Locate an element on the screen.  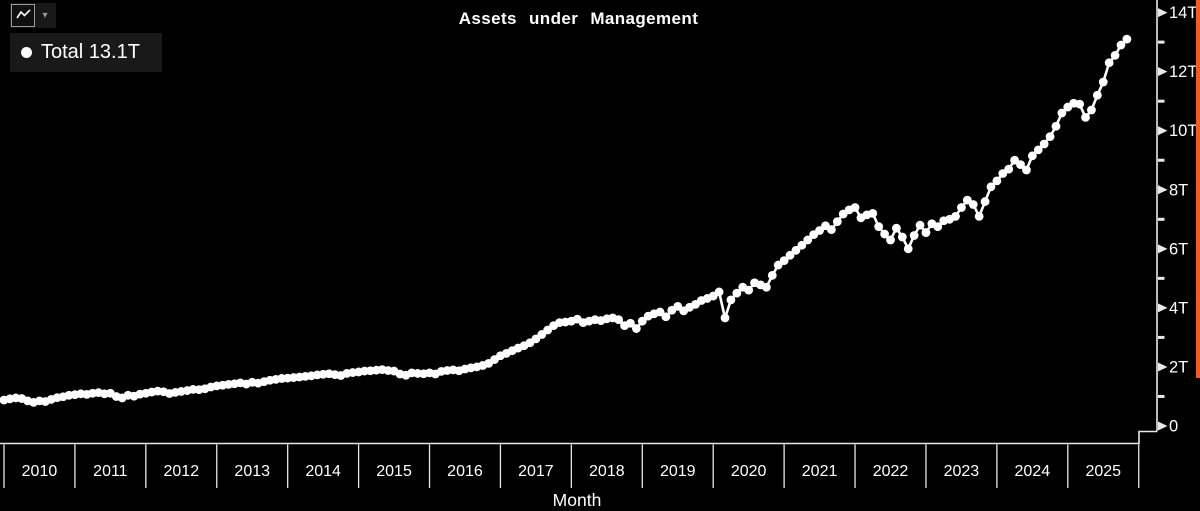
y-axis-ticks: 0 2T 4T 6T 8T 10T 12T 14T is located at coordinates (1177, 220).